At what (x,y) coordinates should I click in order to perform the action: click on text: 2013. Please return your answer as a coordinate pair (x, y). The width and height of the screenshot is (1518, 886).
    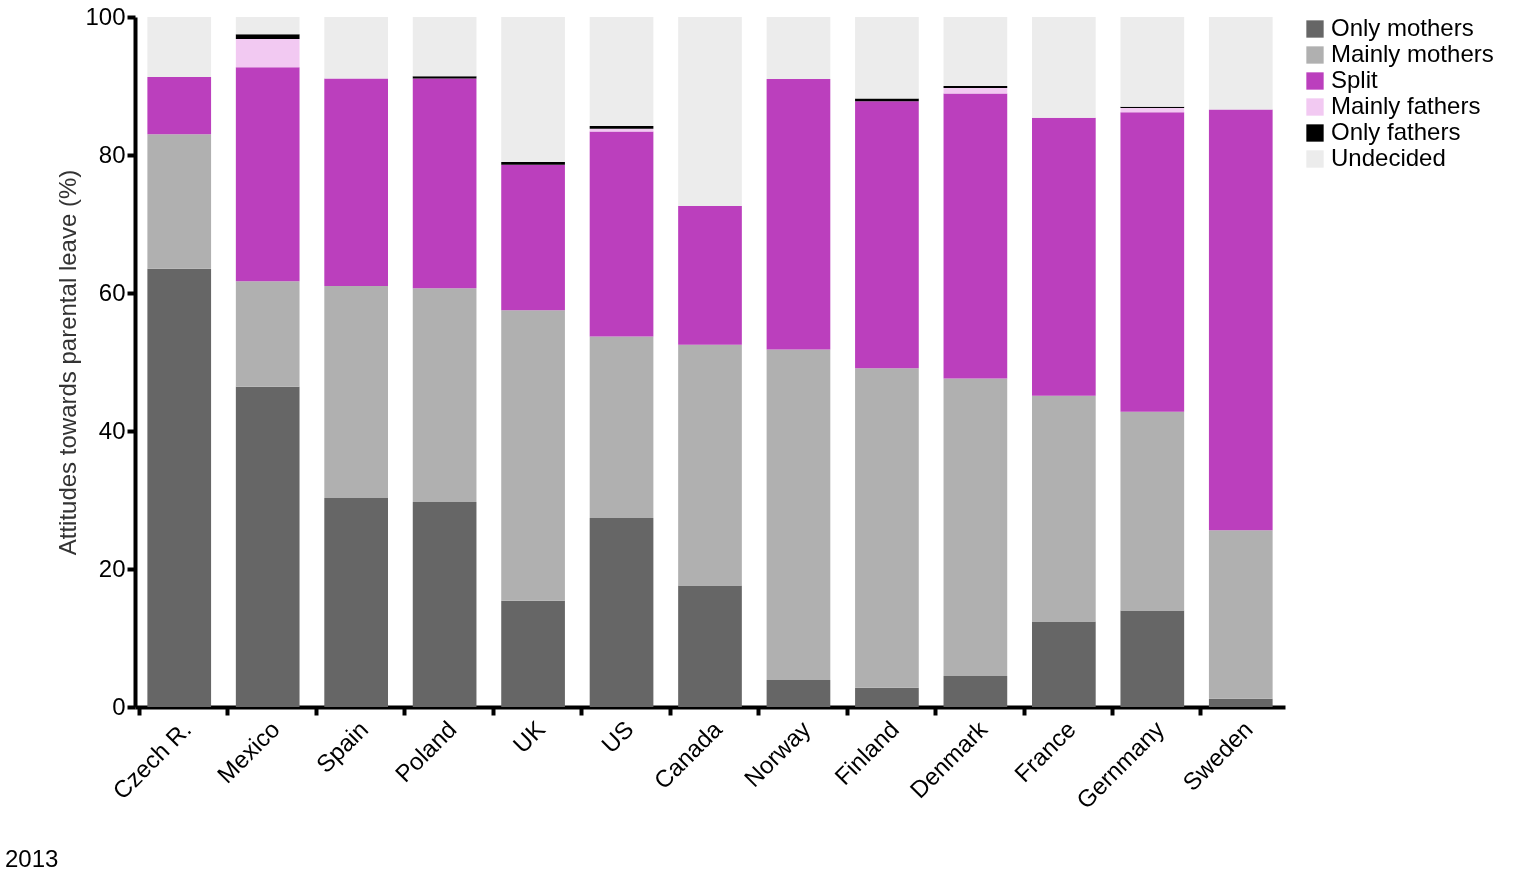
    Looking at the image, I should click on (32, 858).